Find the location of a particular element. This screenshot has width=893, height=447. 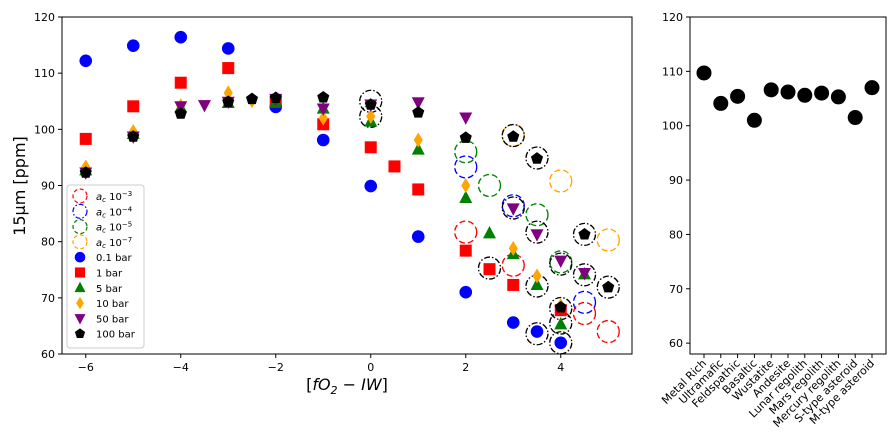

right-y-tick-label: 120 is located at coordinates (672, 17).